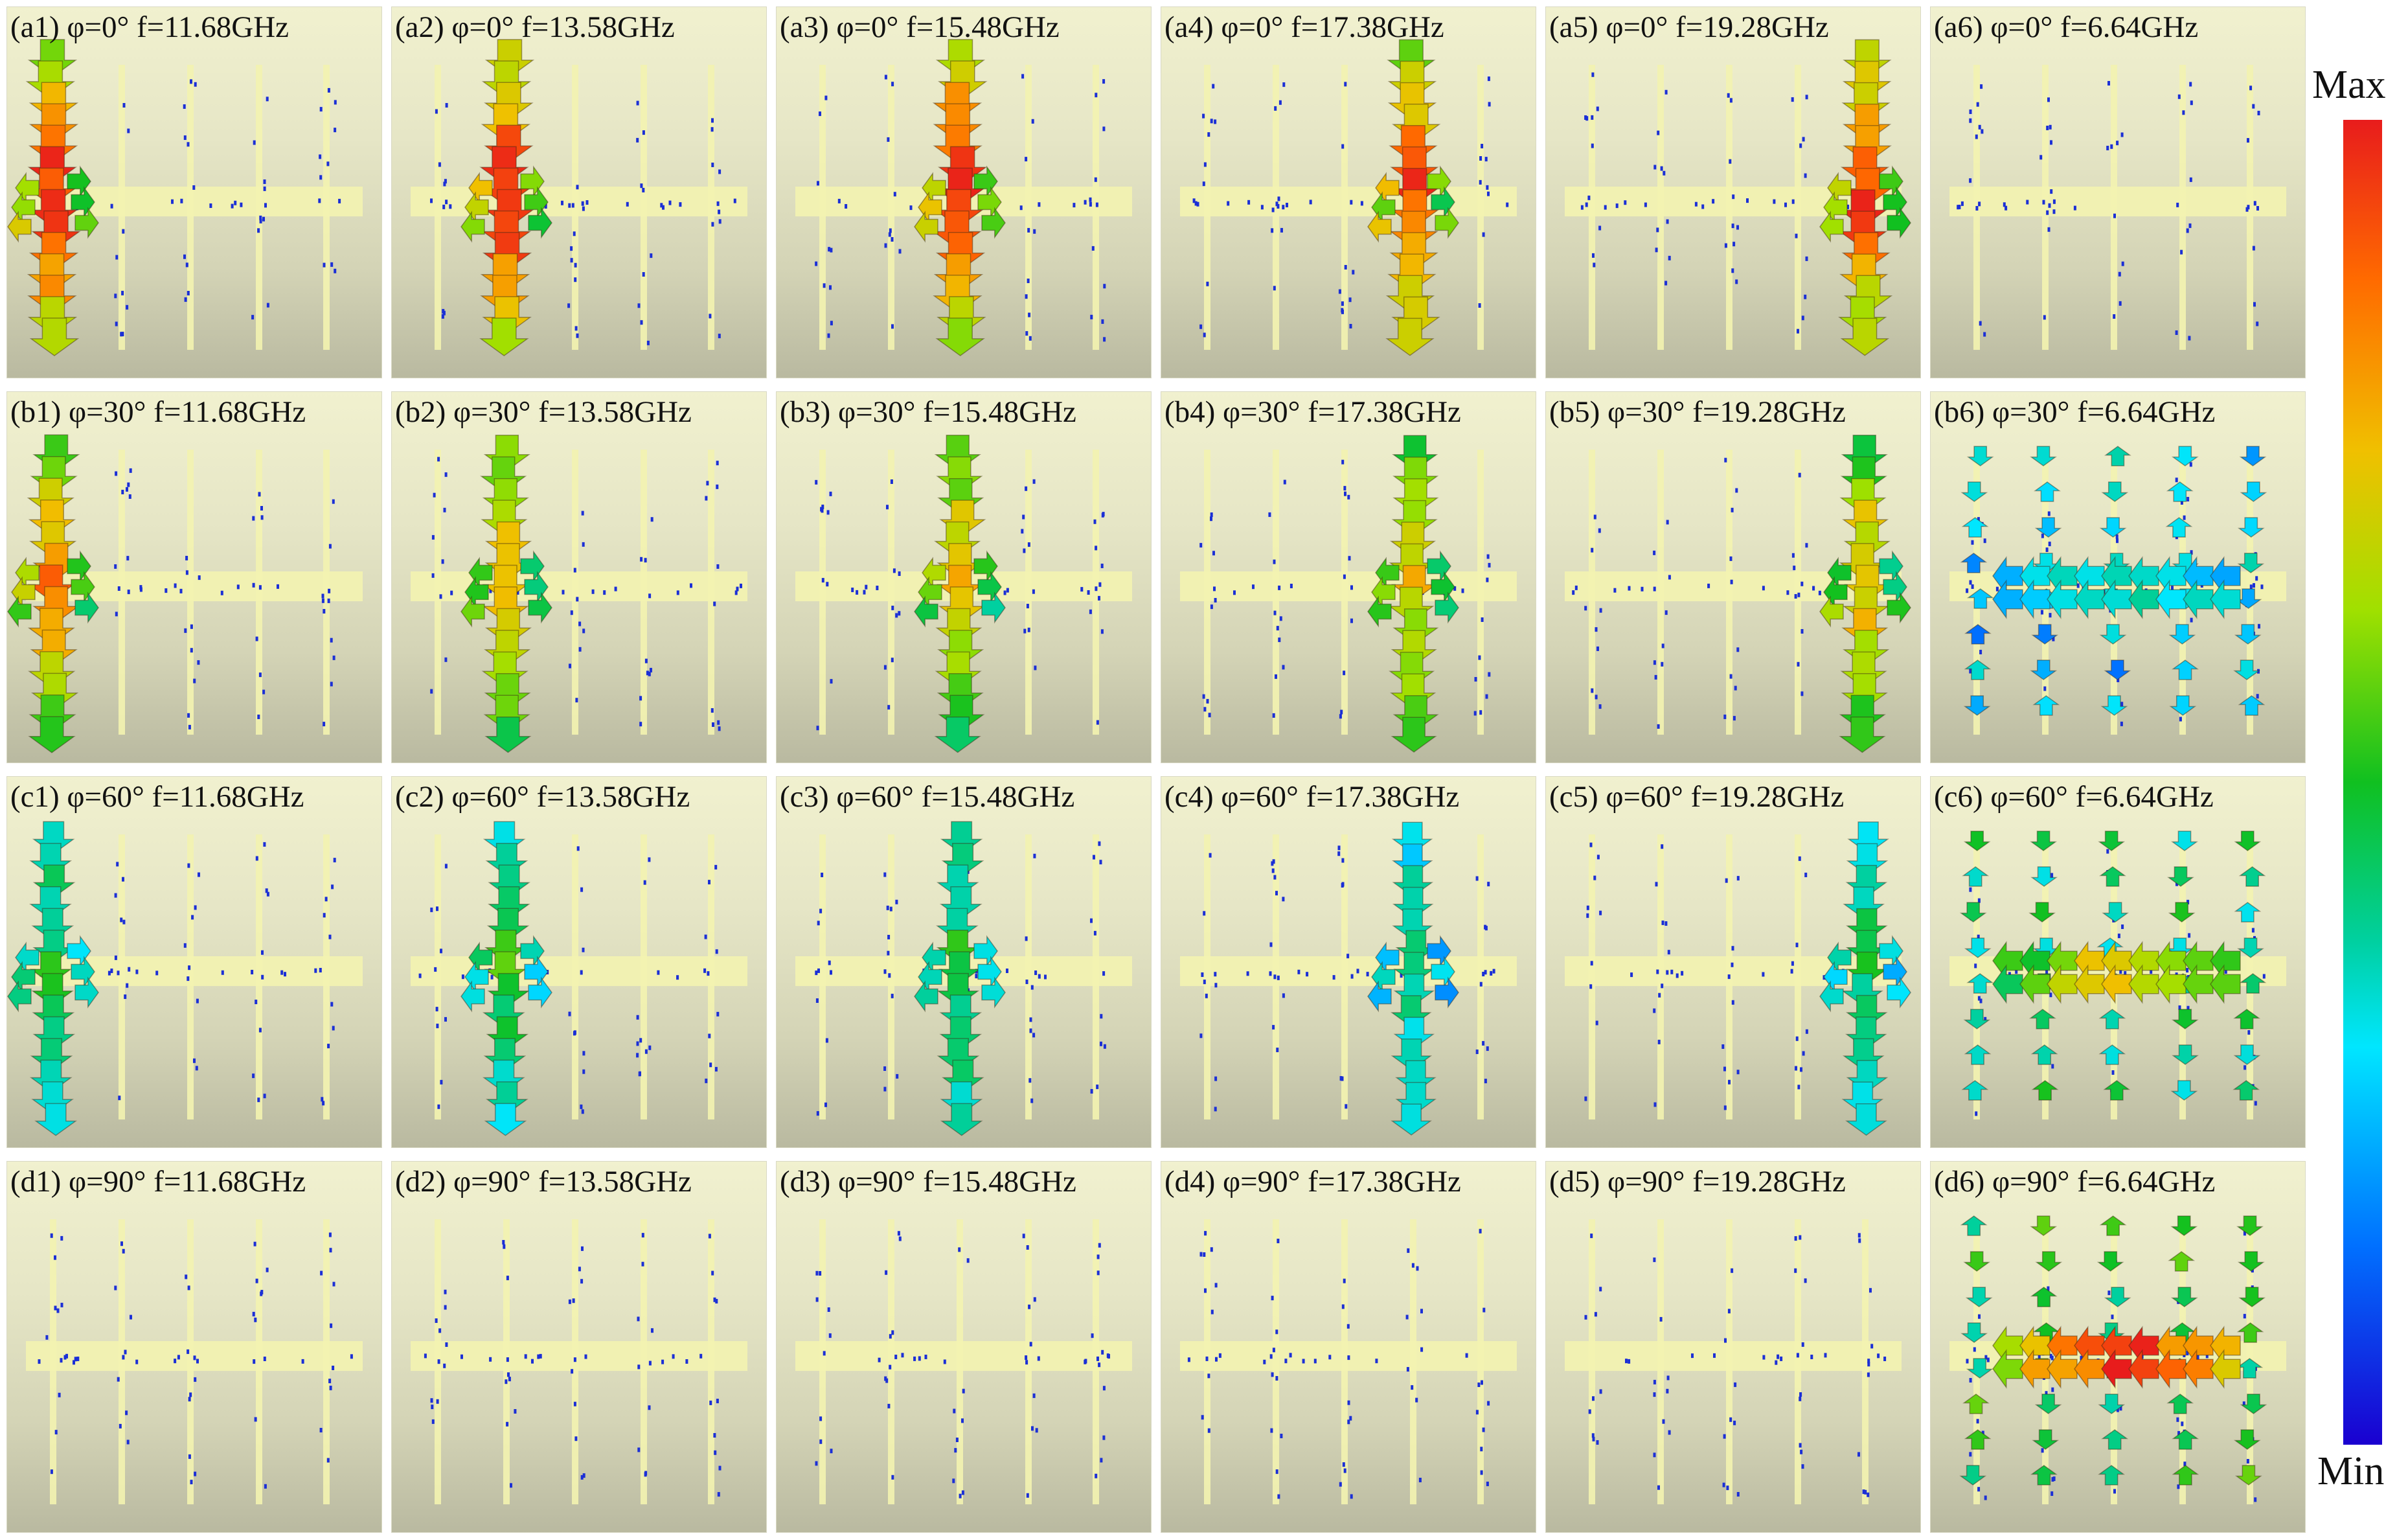 The image size is (2408, 1538). Describe the element at coordinates (1698, 412) in the screenshot. I see `panel-label: (b5) φ=30° f=19.28GHz` at that location.